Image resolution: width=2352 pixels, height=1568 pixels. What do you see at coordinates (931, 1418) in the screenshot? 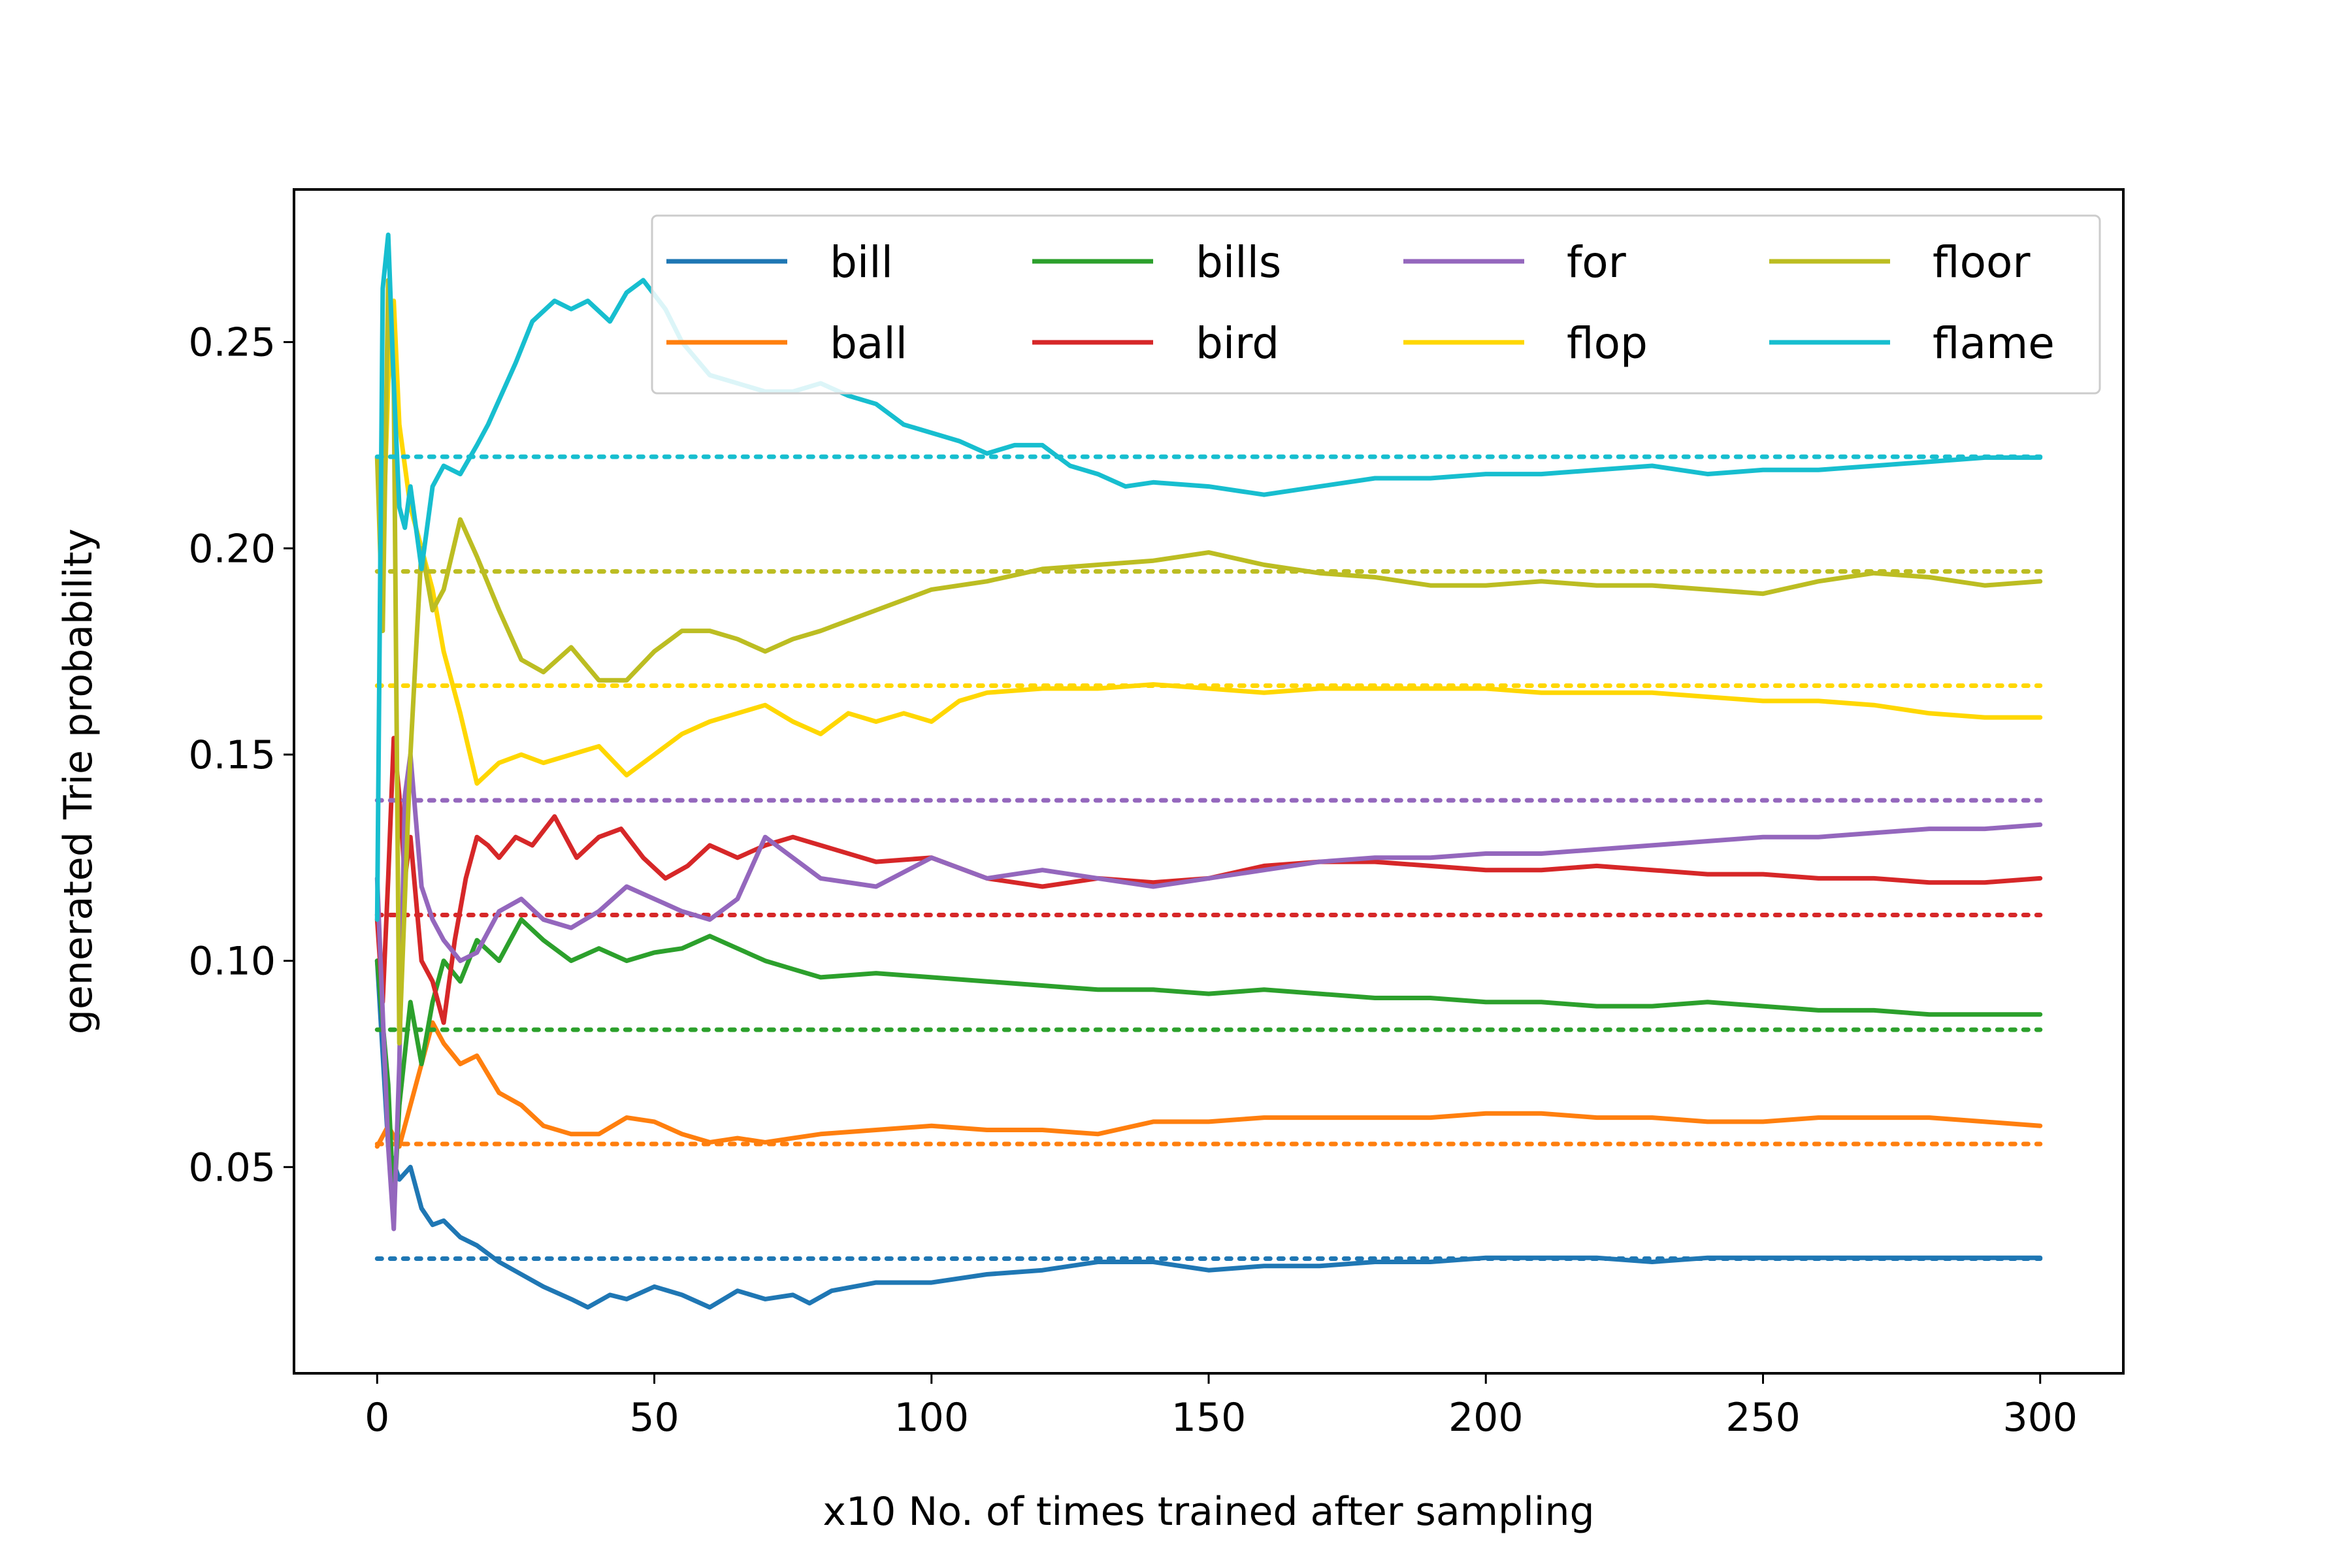
I see `x-tick-label-100: 100` at bounding box center [931, 1418].